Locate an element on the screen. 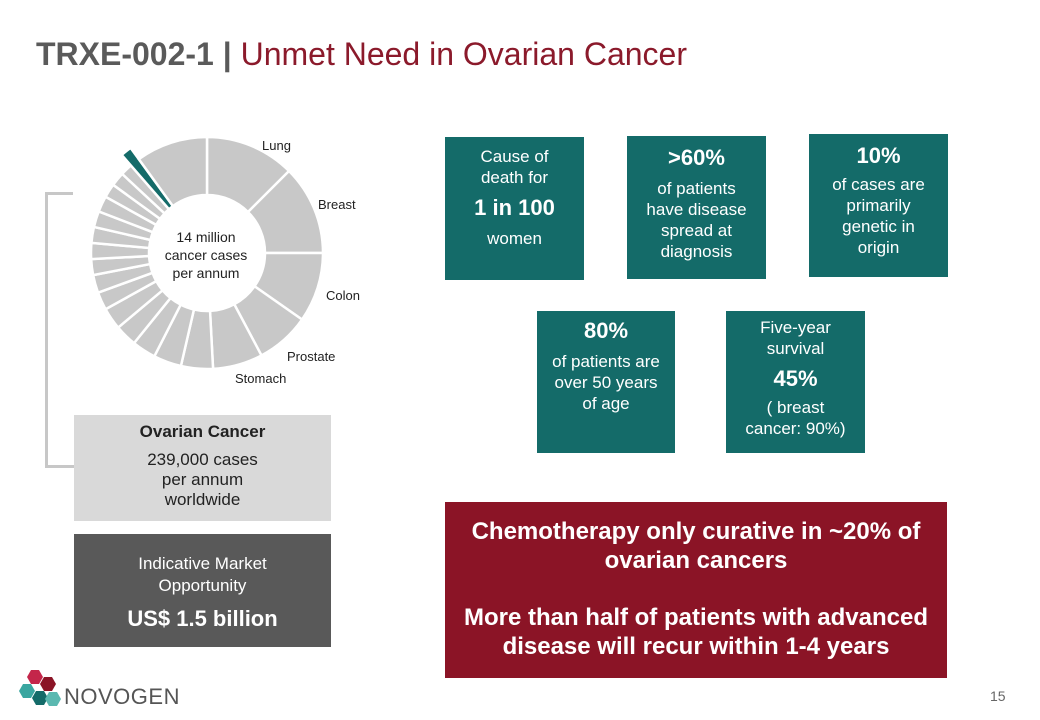 The height and width of the screenshot is (720, 1040). stat-tile-cause-of-death: Cause of death for 1 in 100 women is located at coordinates (514, 208).